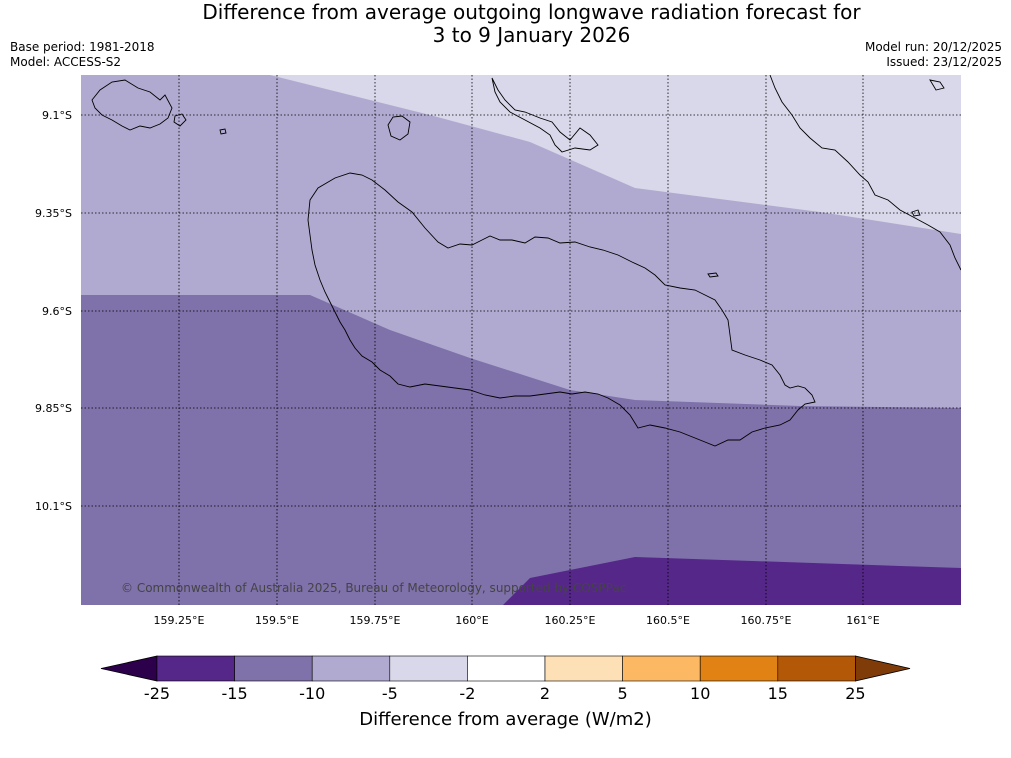 This screenshot has width=1011, height=758. Describe the element at coordinates (66, 62) in the screenshot. I see `model-text: Model: ACCESS-S2` at that location.